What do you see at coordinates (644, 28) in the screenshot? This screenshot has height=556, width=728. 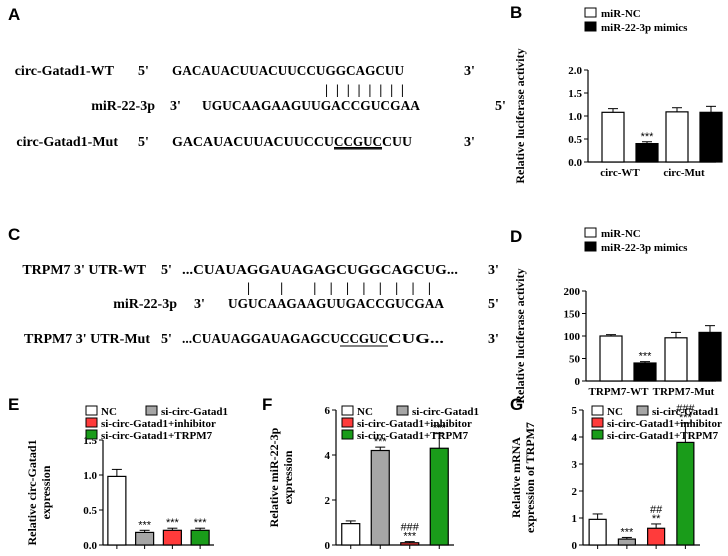 I see `legend-label-b-1: miR-22-3p mimics` at bounding box center [644, 28].